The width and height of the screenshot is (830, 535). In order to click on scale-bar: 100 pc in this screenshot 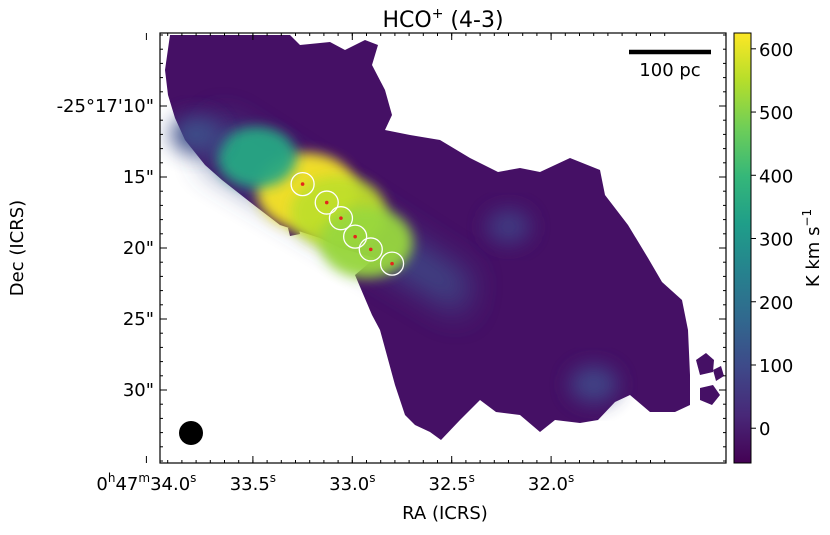, I will do `click(670, 65)`.